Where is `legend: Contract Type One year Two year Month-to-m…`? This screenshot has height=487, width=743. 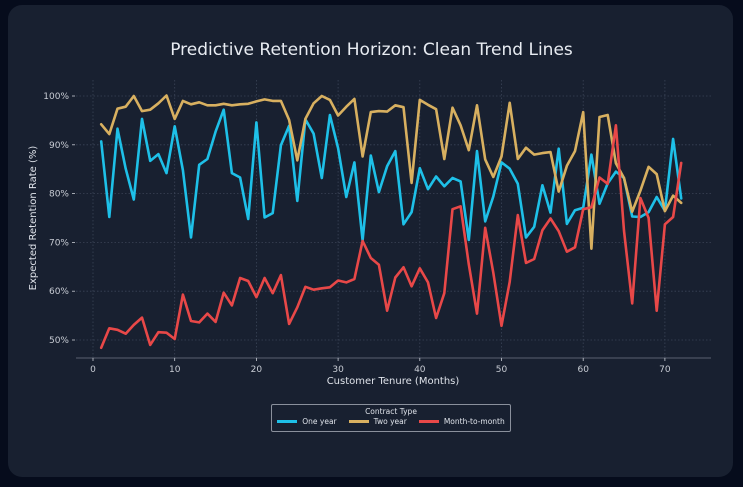 legend: Contract Type One year Two year Month-to-m… is located at coordinates (391, 418).